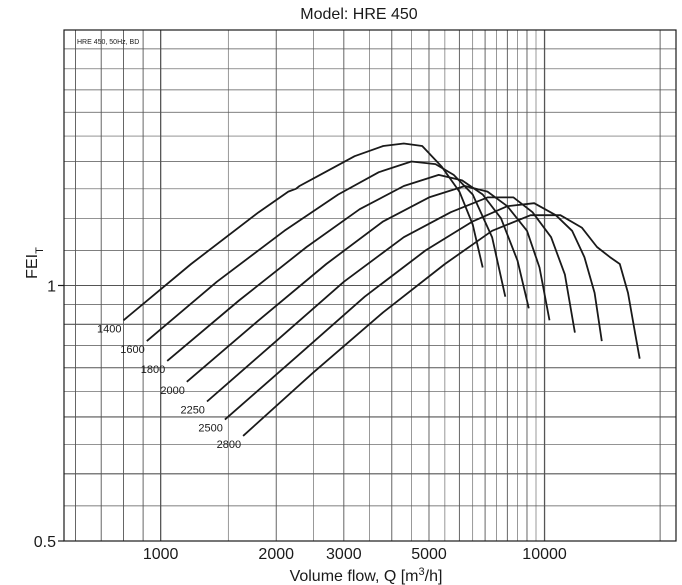 The width and height of the screenshot is (682, 585). I want to click on series-label-1800: 1800, so click(153, 370).